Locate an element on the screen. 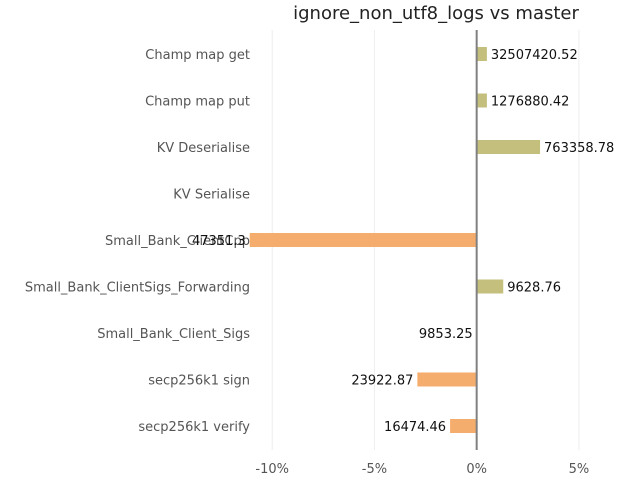 The width and height of the screenshot is (640, 480). x-tick-label: -5% is located at coordinates (374, 469).